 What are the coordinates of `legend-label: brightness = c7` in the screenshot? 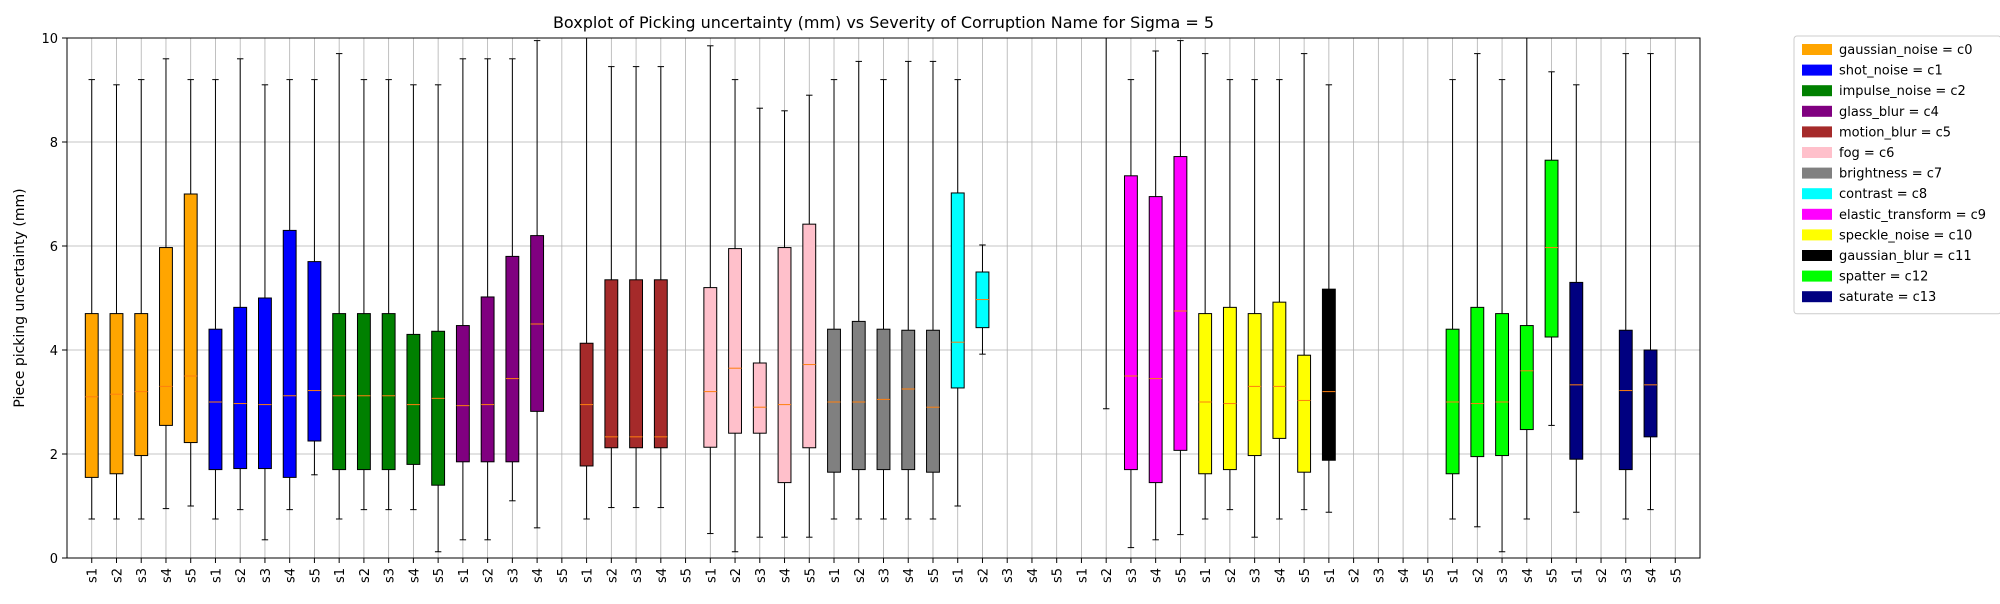 It's located at (1890, 174).